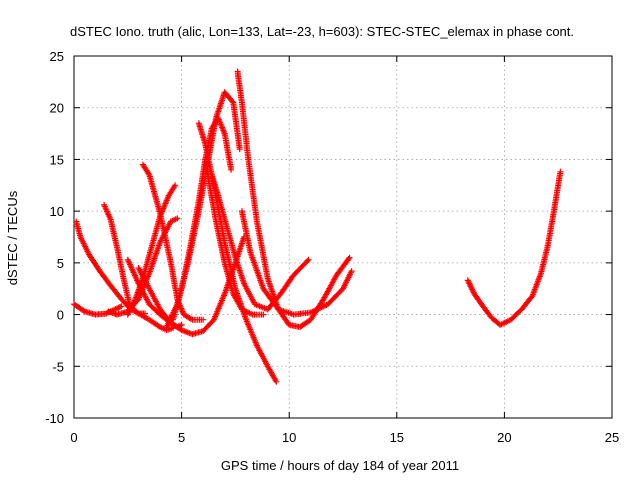 Image resolution: width=640 pixels, height=480 pixels. What do you see at coordinates (57, 159) in the screenshot?
I see `y-tick-label: 15` at bounding box center [57, 159].